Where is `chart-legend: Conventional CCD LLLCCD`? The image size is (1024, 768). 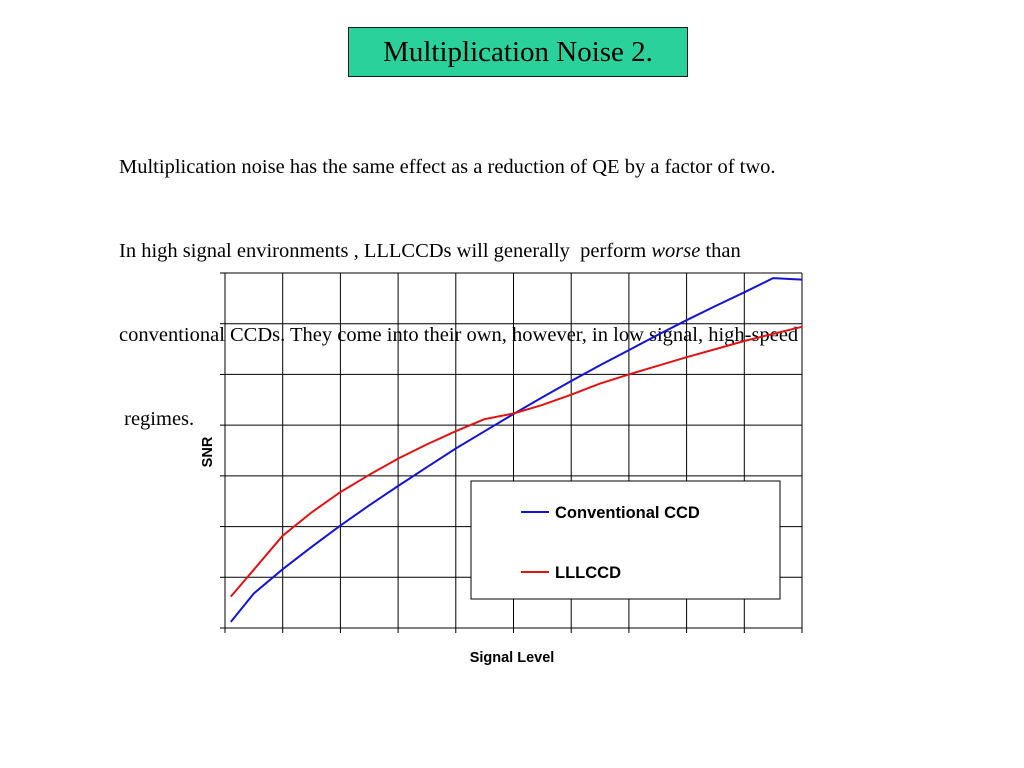 chart-legend: Conventional CCD LLLCCD is located at coordinates (625, 540).